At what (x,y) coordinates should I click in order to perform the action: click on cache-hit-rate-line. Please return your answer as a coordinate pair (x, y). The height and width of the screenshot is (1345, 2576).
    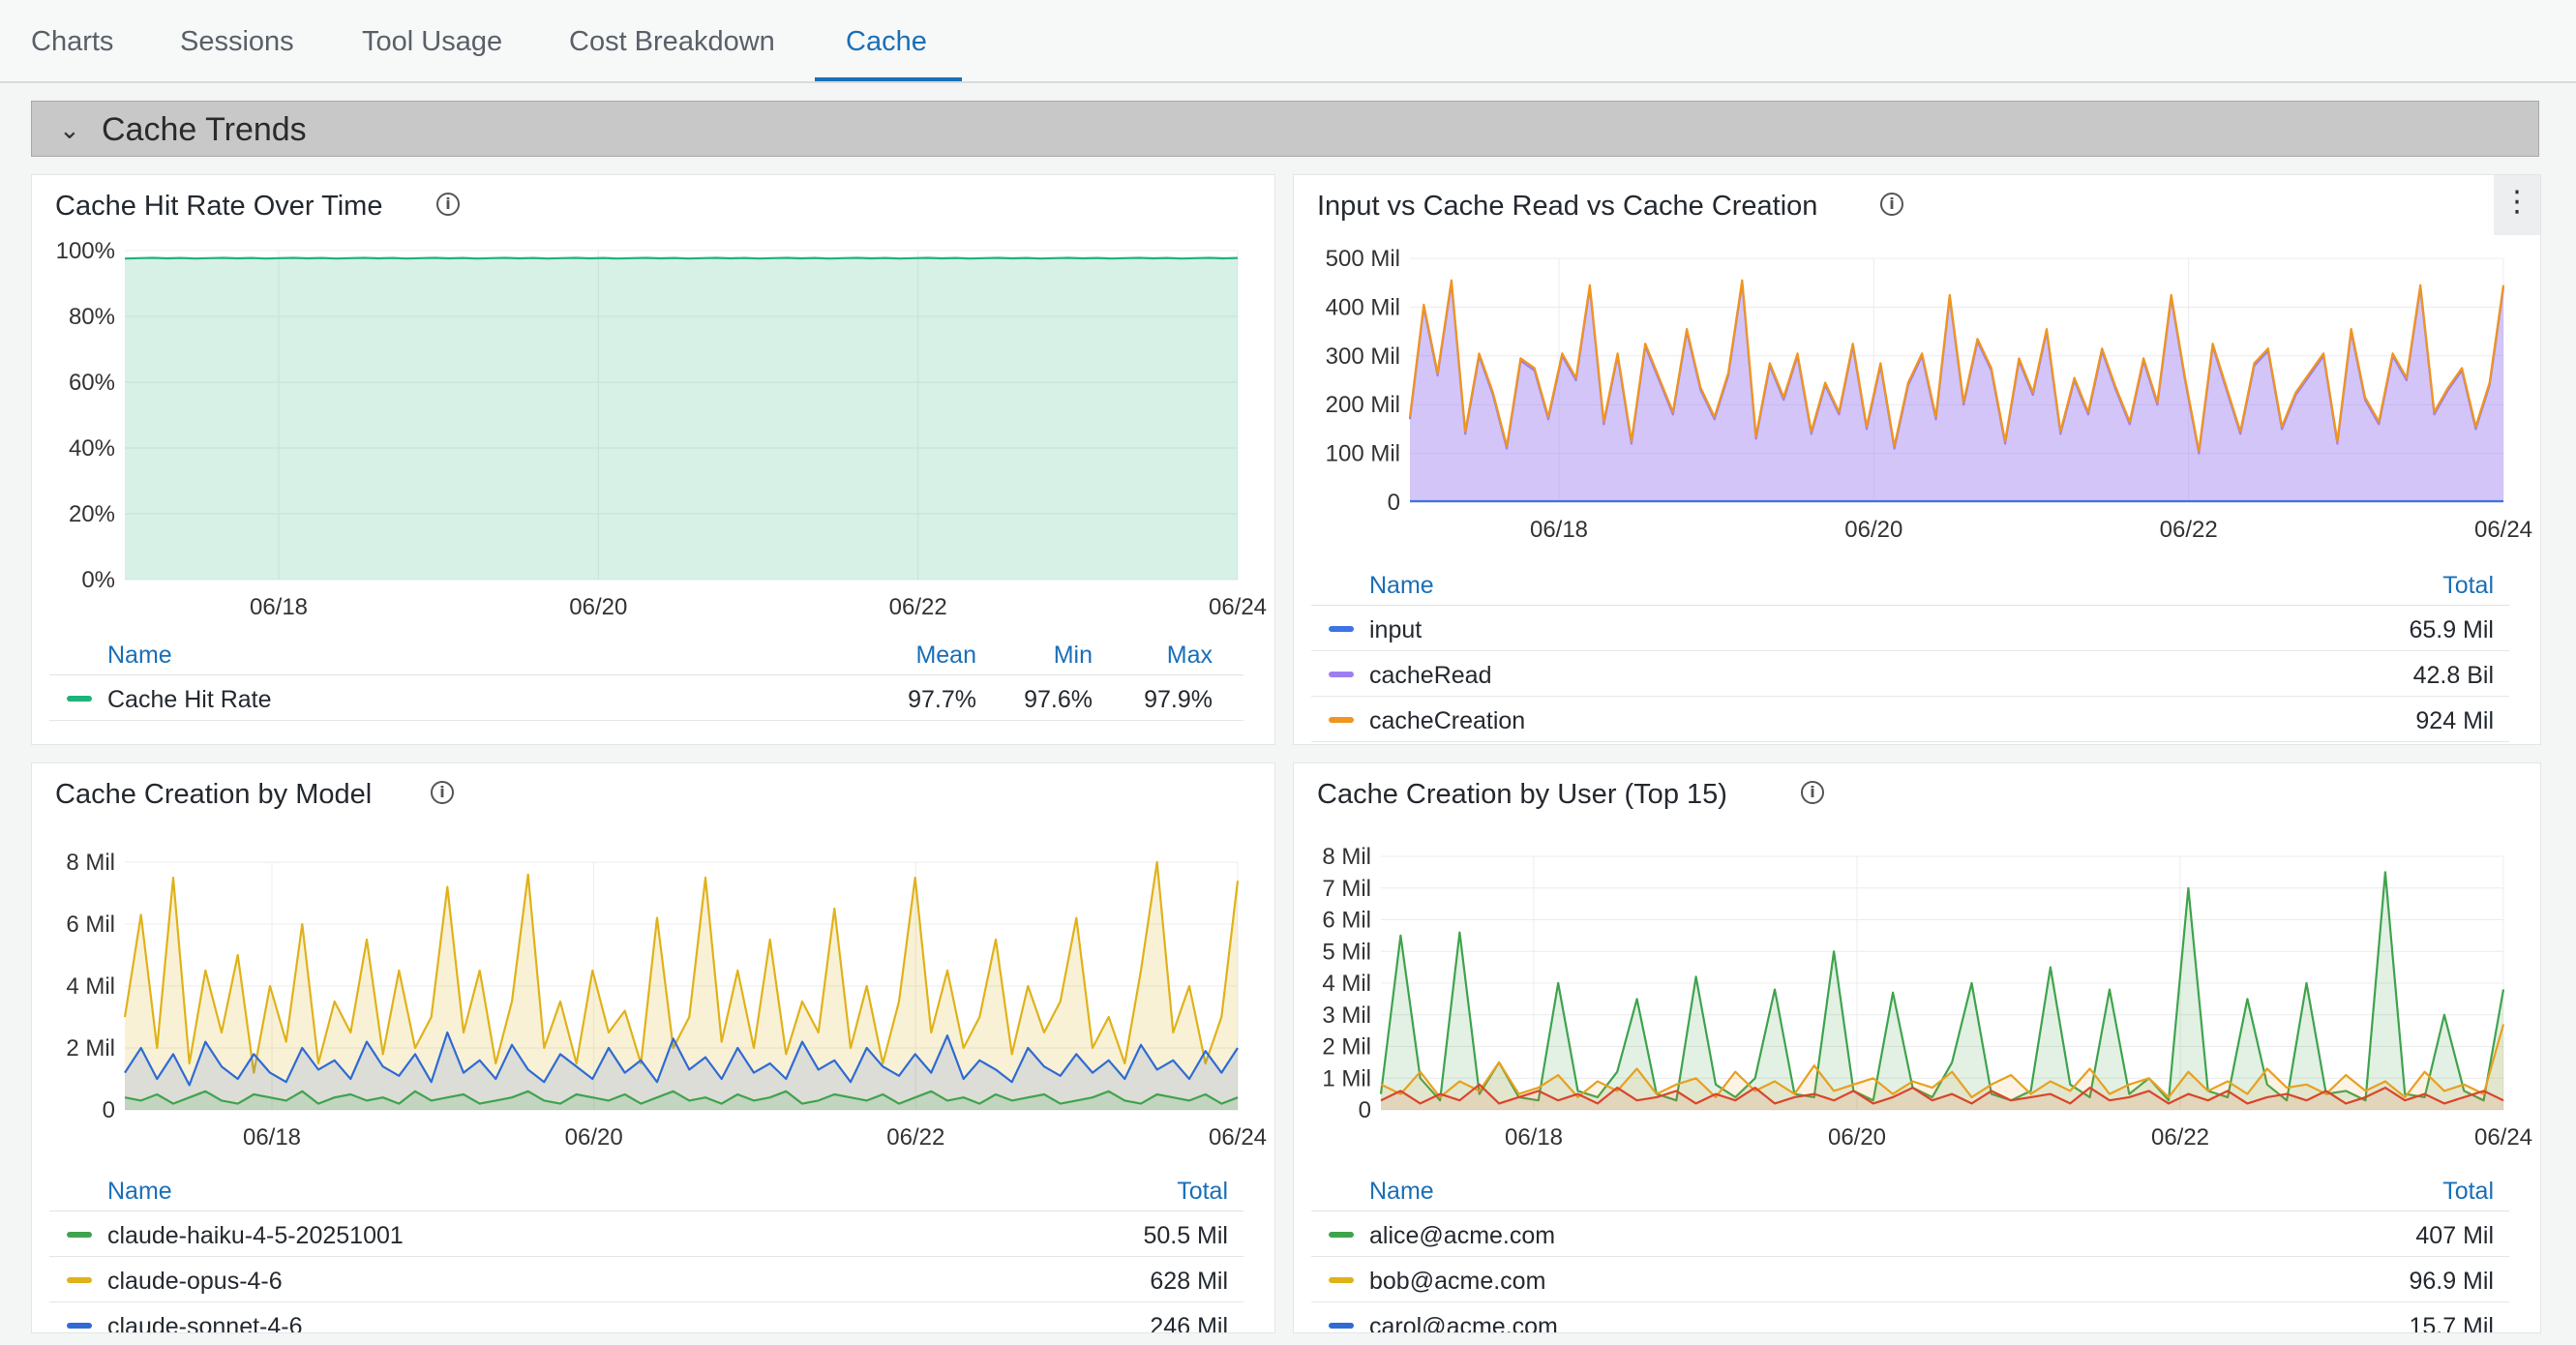
    Looking at the image, I should click on (681, 258).